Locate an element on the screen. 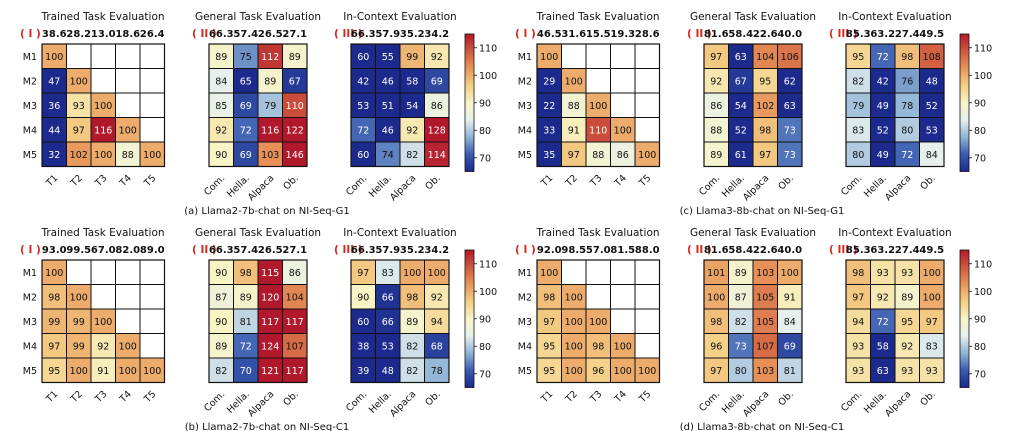 The height and width of the screenshot is (431, 1024). baseline-value: 63.2 is located at coordinates (882, 250).